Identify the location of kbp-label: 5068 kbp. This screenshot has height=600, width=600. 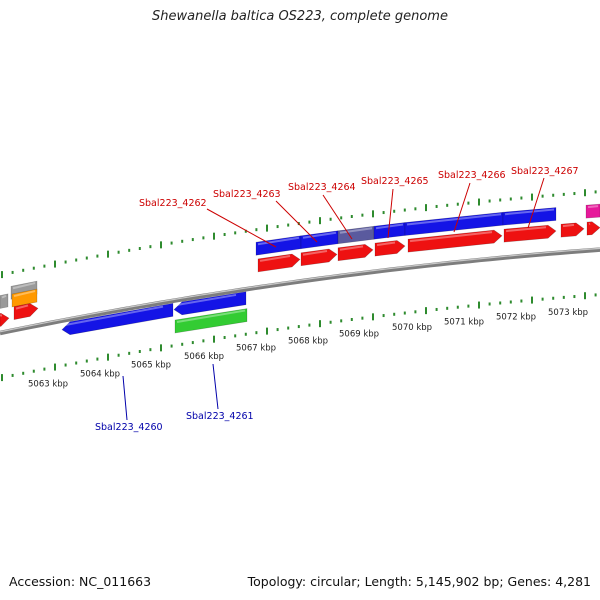
(308, 341).